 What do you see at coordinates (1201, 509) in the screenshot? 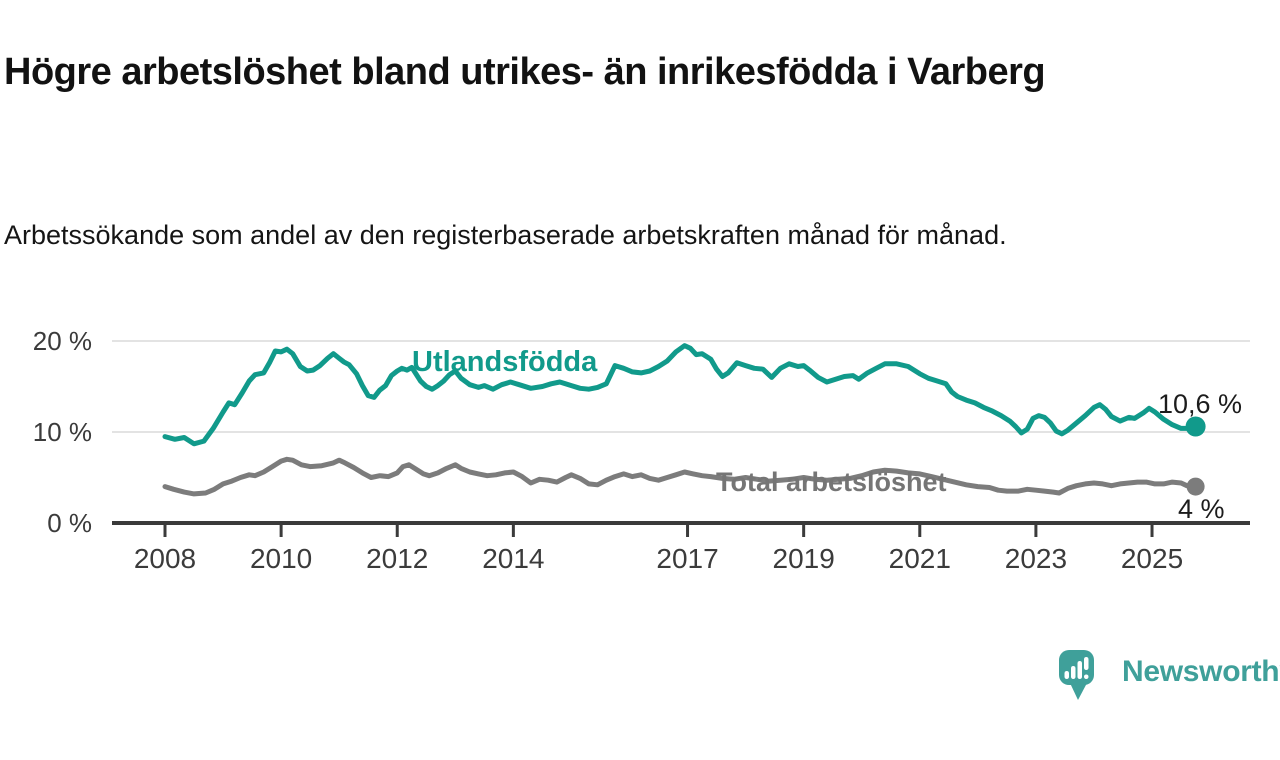
I see `end-value-label-total: 4 %` at bounding box center [1201, 509].